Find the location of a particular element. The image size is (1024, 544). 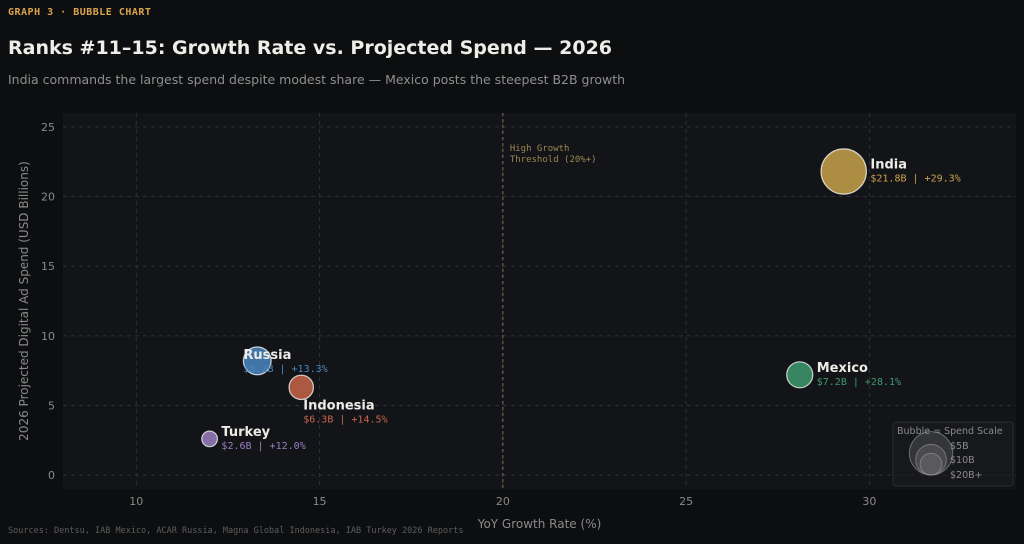

bubble-label-indonesia: Indonesia is located at coordinates (338, 406).